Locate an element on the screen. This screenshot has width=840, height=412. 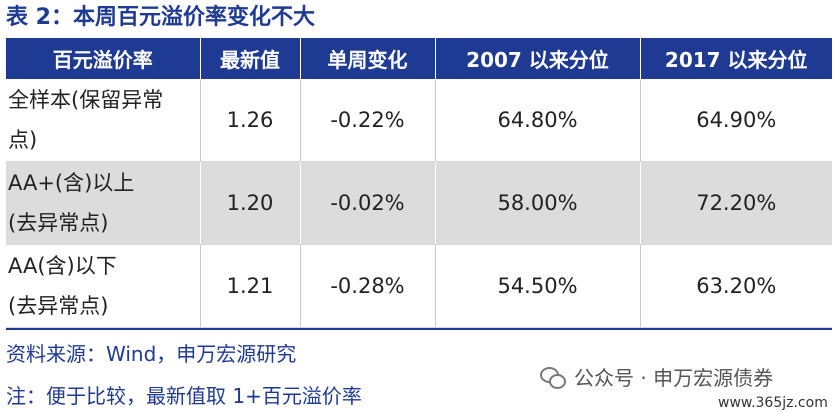
cell-latest: 1.26 is located at coordinates (249, 120).